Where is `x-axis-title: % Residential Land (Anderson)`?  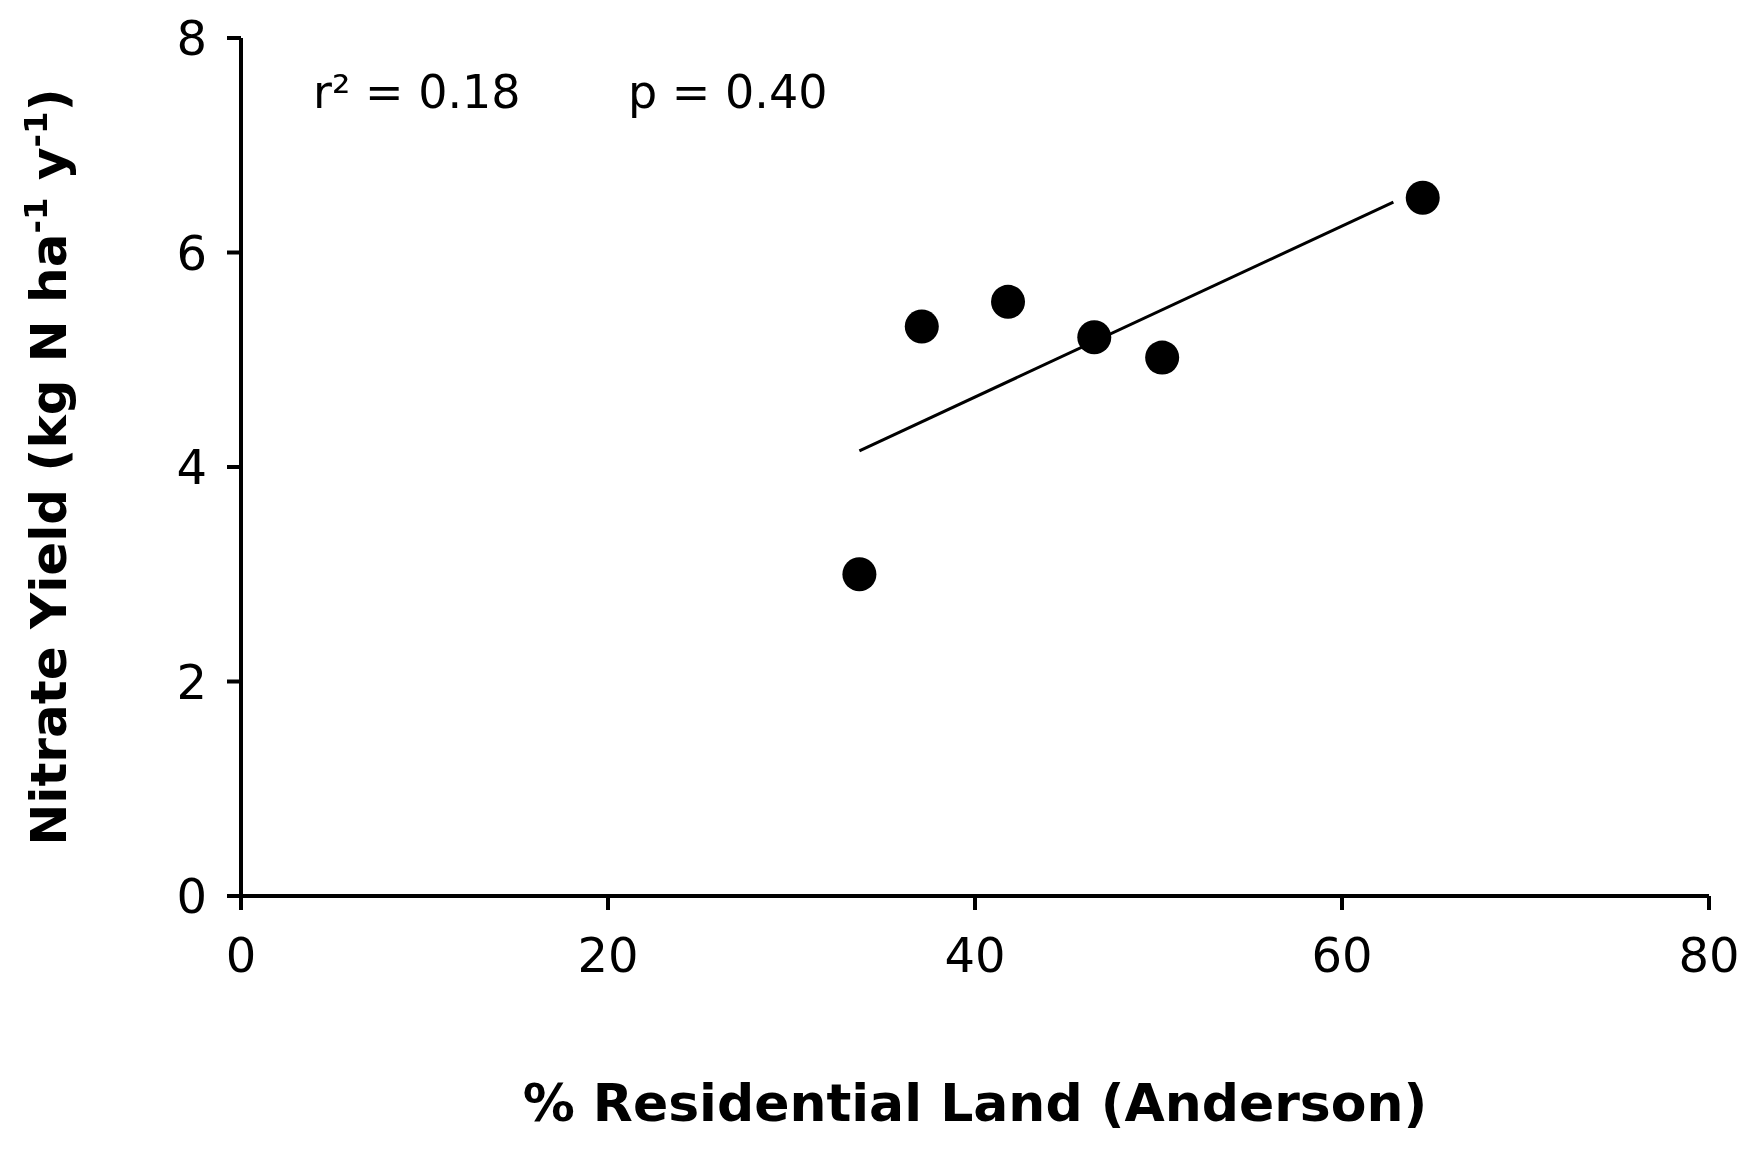 x-axis-title: % Residential Land (Anderson) is located at coordinates (975, 1103).